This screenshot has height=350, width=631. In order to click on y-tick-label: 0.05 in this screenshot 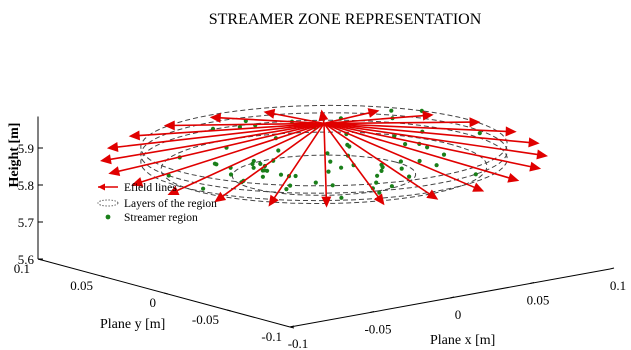, I will do `click(81, 285)`.